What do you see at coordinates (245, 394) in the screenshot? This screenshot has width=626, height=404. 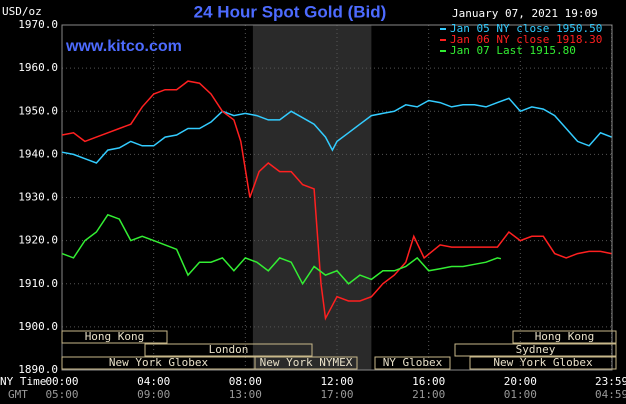 I see `x2-tick-label: 13:00` at bounding box center [245, 394].